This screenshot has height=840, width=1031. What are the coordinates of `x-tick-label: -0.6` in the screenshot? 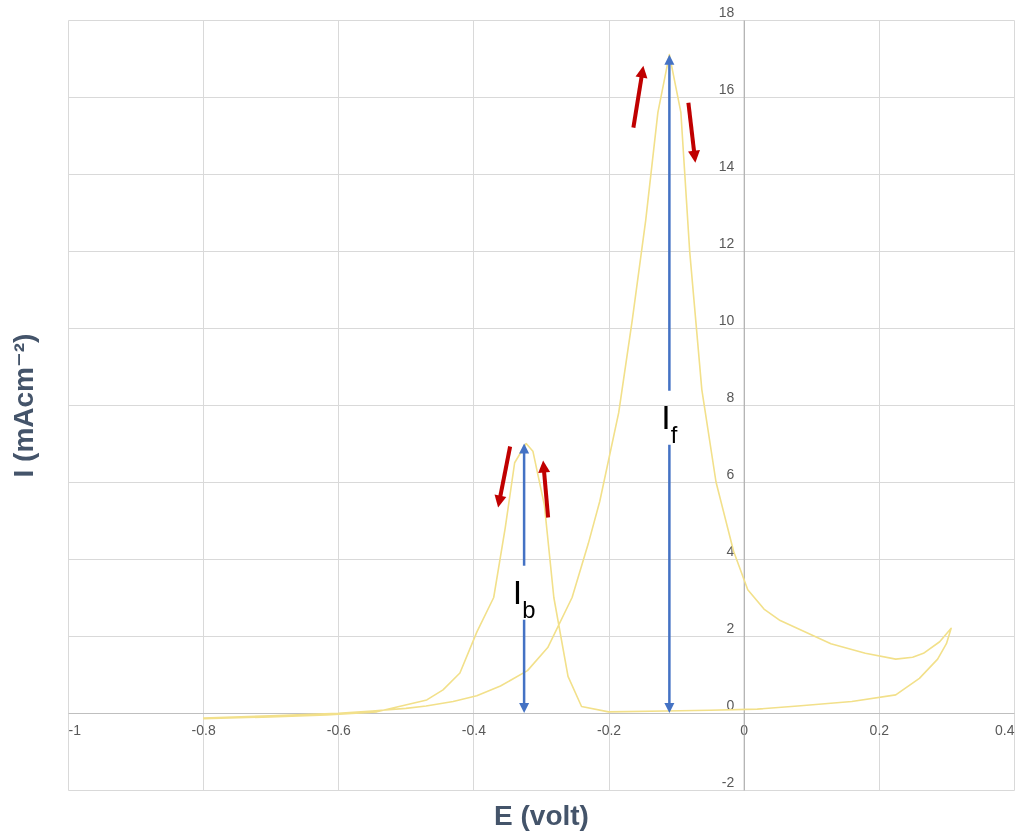 It's located at (339, 729).